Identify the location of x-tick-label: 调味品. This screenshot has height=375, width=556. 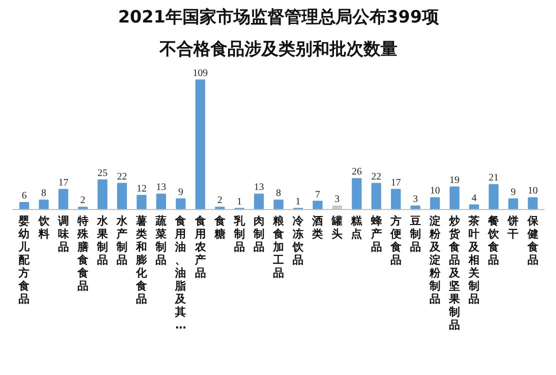
(63, 234).